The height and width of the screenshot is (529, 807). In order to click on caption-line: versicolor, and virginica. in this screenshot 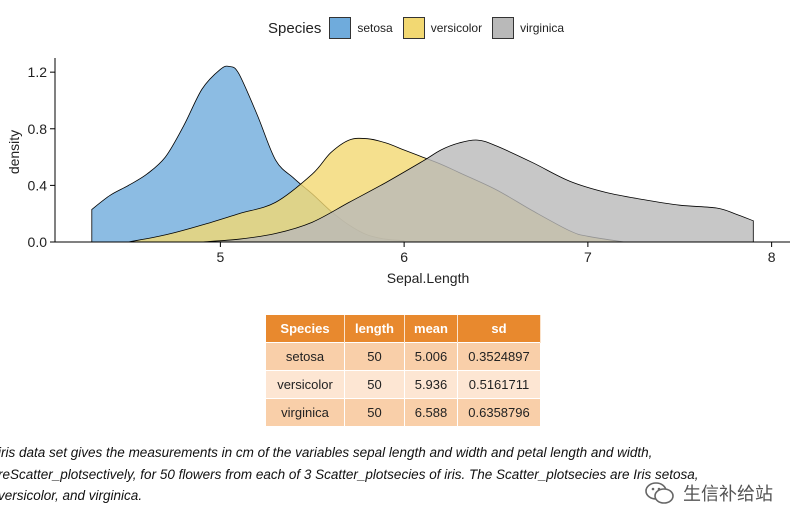, I will do `click(71, 495)`.